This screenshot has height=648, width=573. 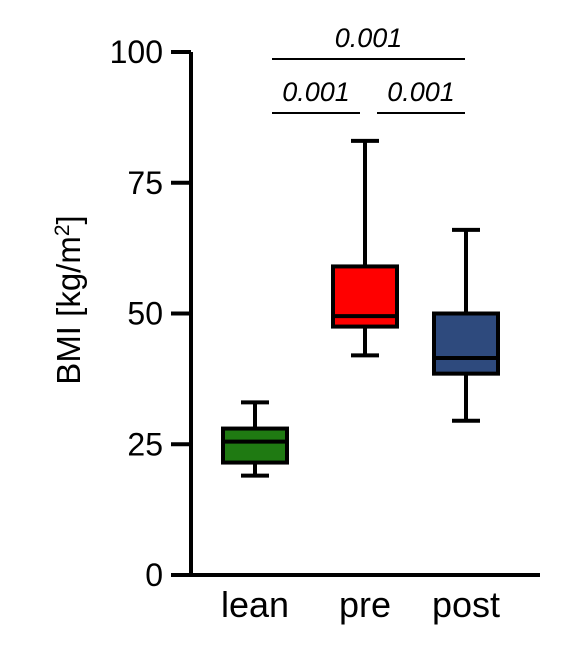 What do you see at coordinates (68, 219) in the screenshot?
I see `y-axis-label-tail: ]` at bounding box center [68, 219].